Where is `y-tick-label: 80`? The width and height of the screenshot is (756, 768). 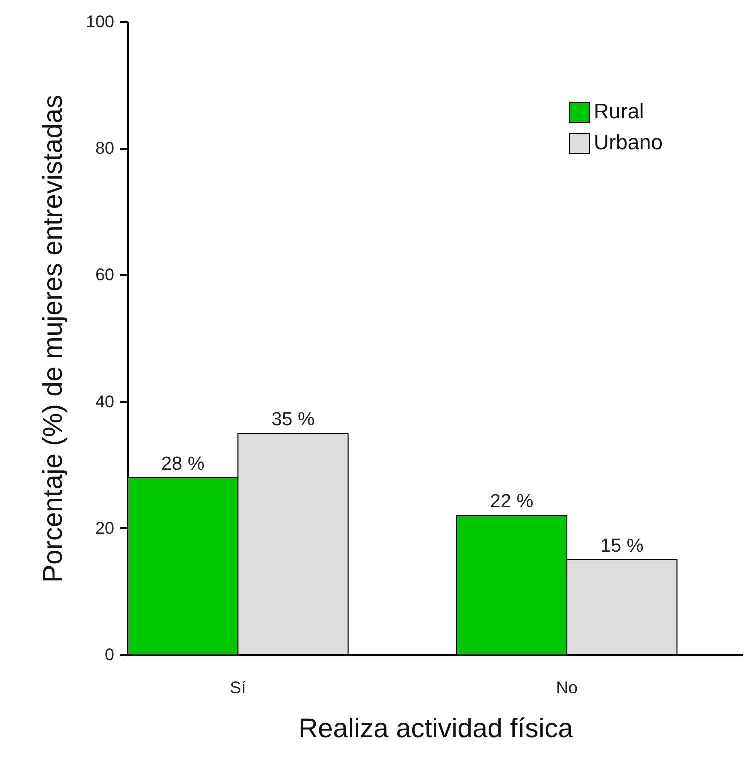
y-tick-label: 80 is located at coordinates (105, 148).